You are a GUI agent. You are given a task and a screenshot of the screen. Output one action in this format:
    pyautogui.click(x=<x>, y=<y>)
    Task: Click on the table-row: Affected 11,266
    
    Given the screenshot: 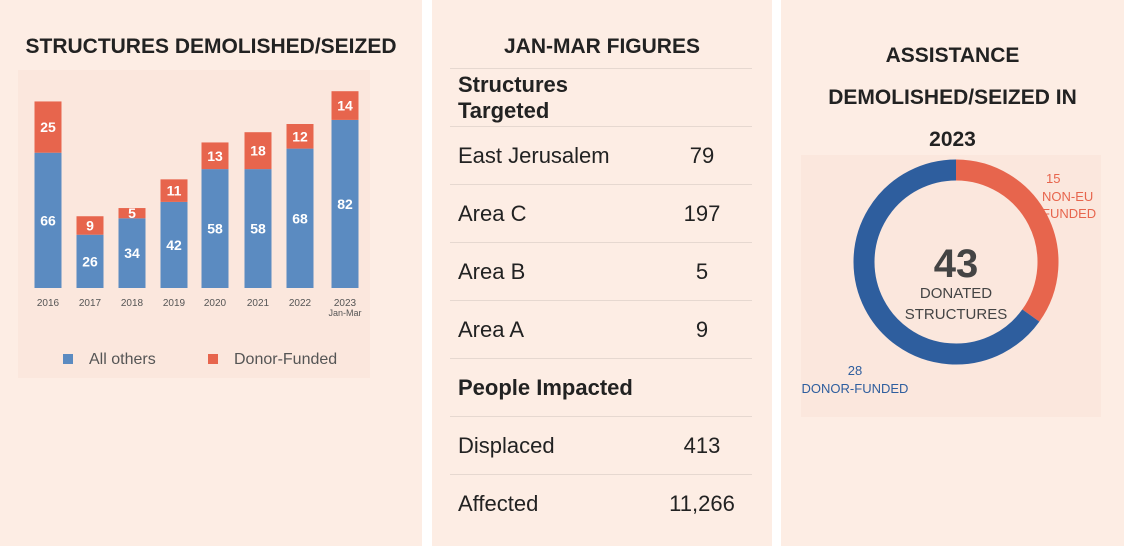 What is the action you would take?
    pyautogui.click(x=601, y=503)
    